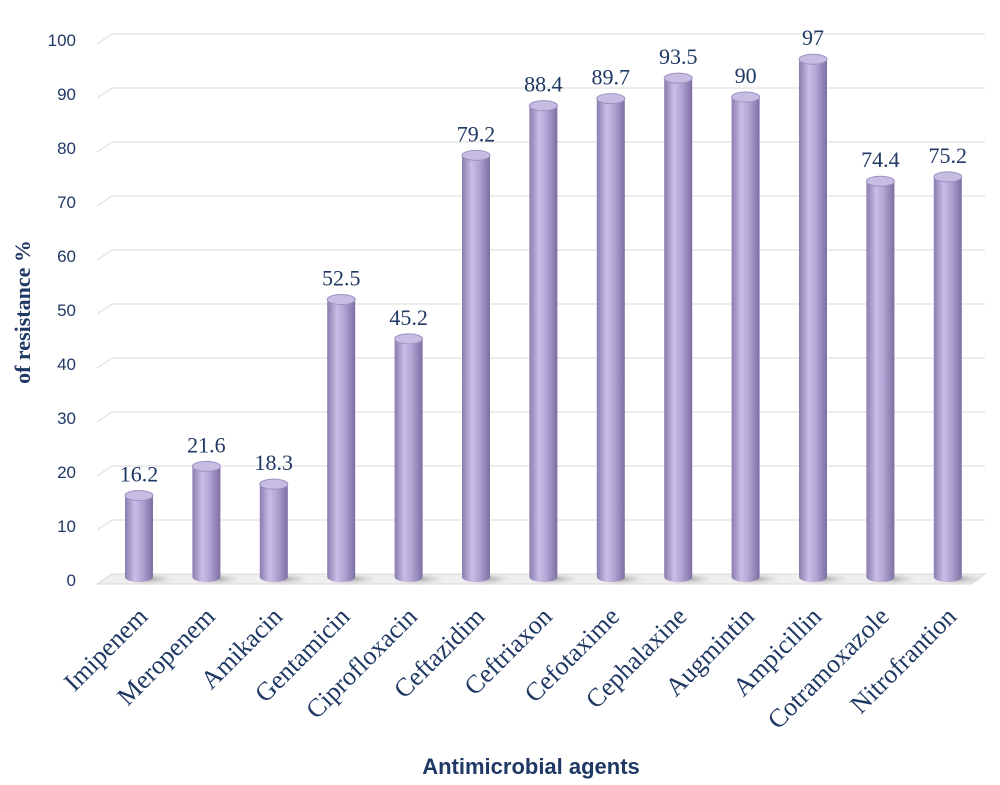 This screenshot has height=785, width=1000. Describe the element at coordinates (22, 312) in the screenshot. I see `y-axis-title: of resistance %` at that location.